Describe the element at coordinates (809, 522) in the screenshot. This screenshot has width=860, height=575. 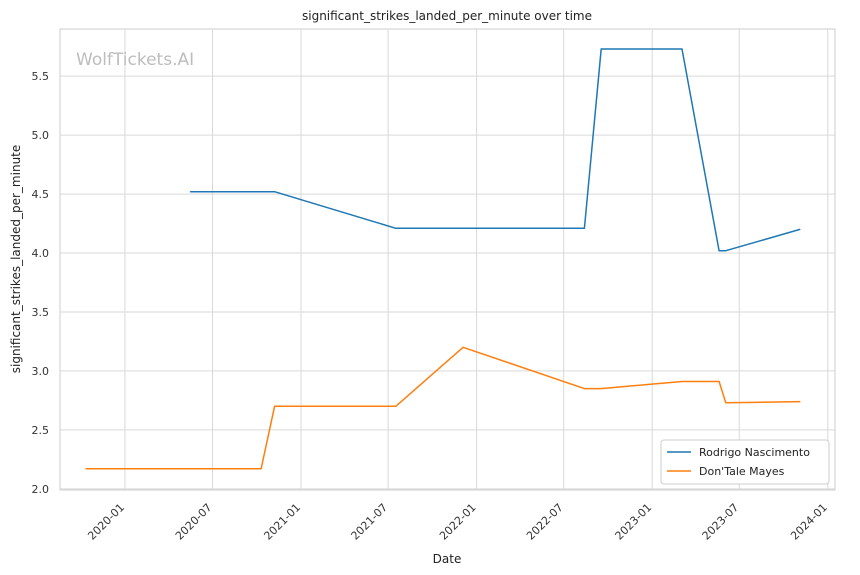
I see `x-tick-label: 2024-01` at that location.